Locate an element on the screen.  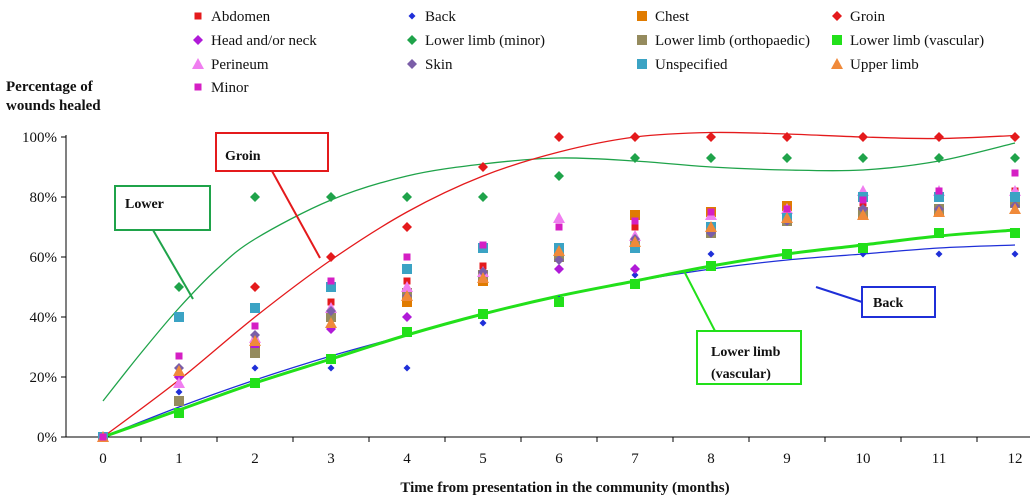
legend-item-unspecified: Unspecified is located at coordinates (682, 65).